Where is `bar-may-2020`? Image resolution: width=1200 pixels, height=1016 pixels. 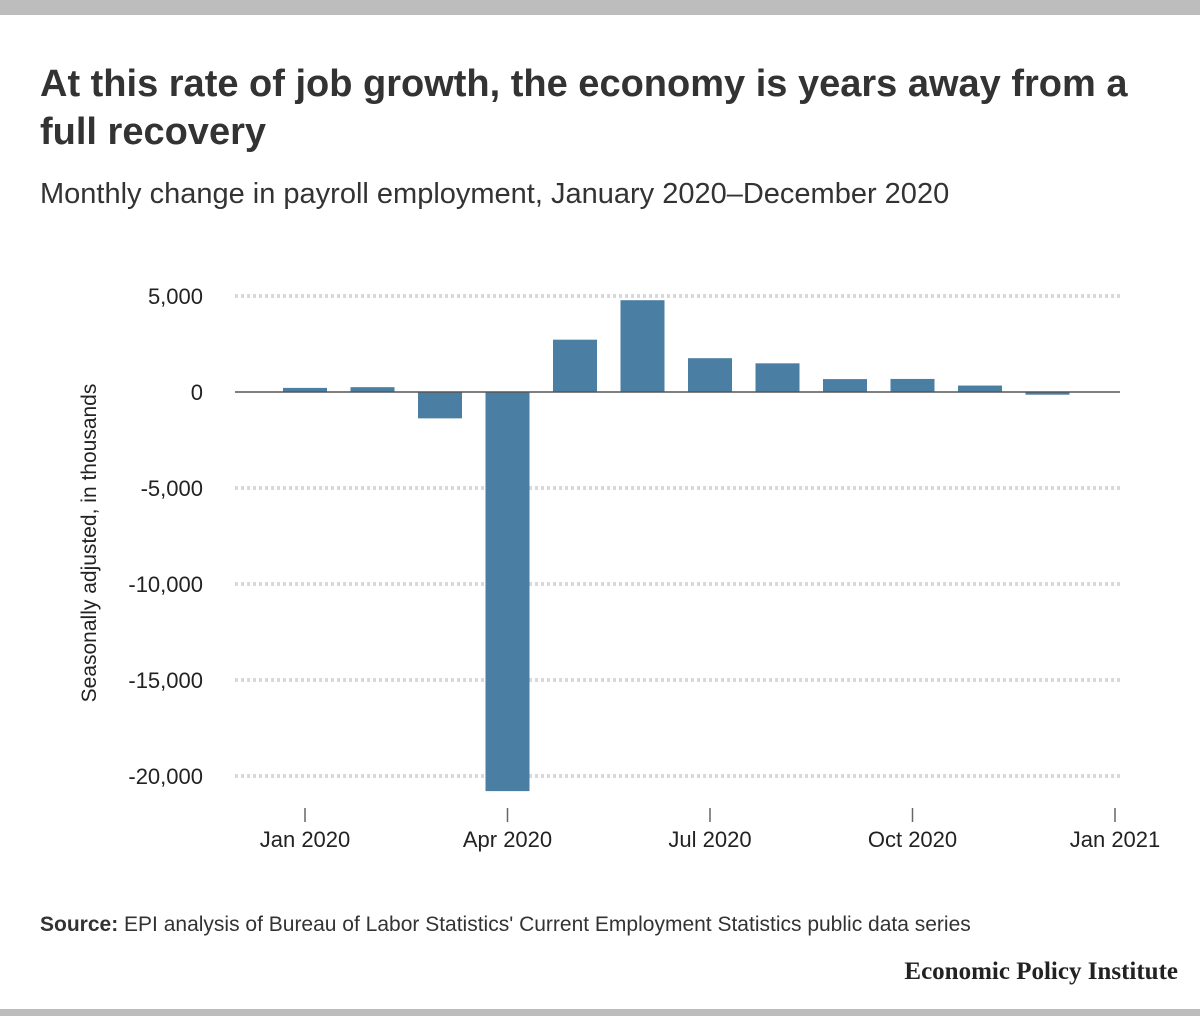 bar-may-2020 is located at coordinates (575, 365).